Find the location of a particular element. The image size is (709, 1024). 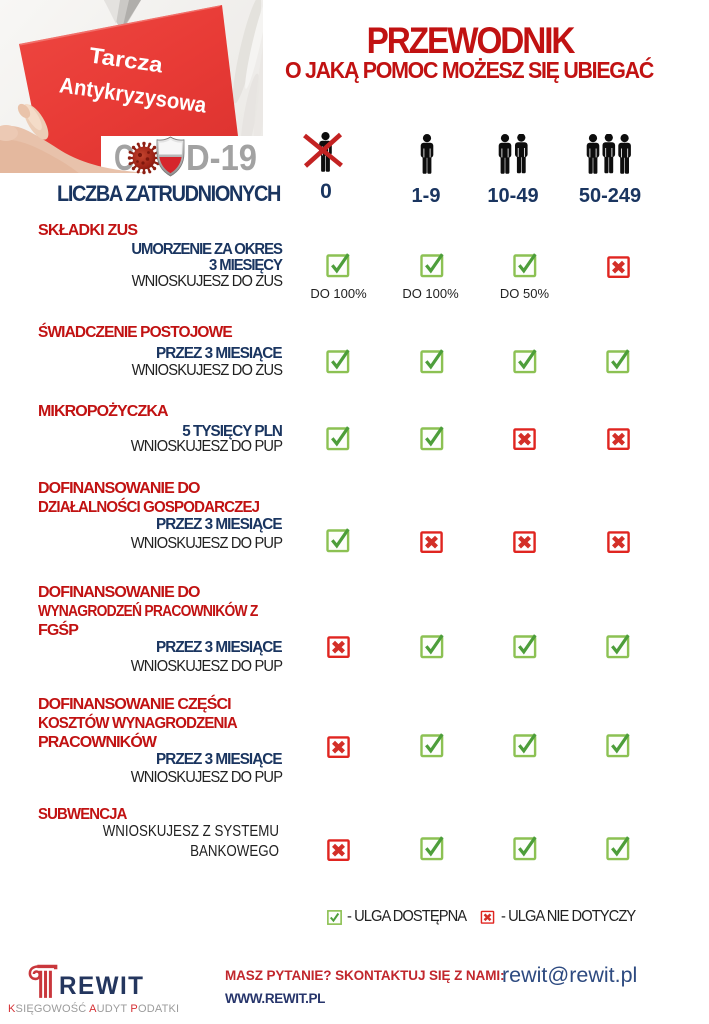

svg-text: C is located at coordinates (124, 157).